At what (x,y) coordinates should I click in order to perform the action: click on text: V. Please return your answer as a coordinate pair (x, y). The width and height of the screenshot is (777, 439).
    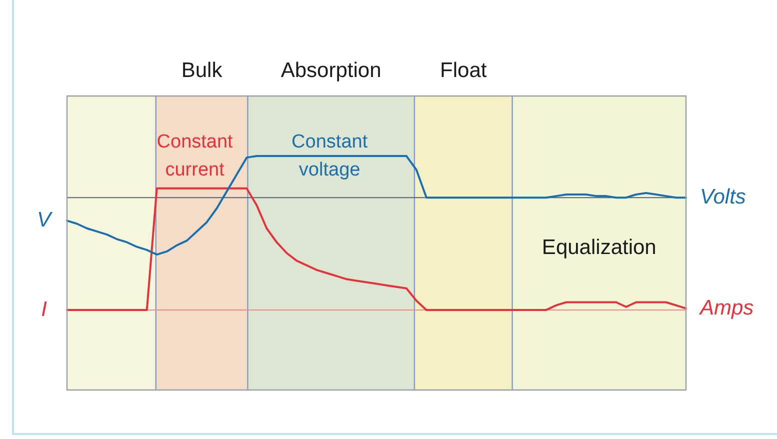
    Looking at the image, I should click on (44, 220).